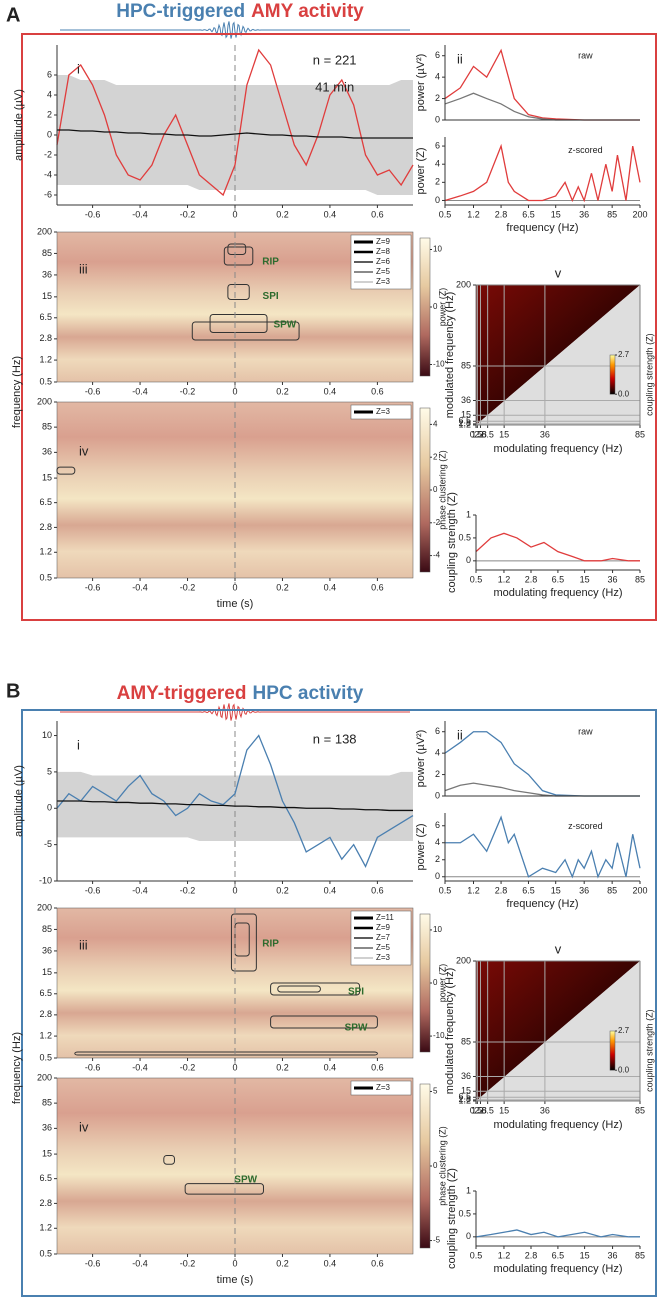 The image size is (668, 1300). Describe the element at coordinates (435, 456) in the screenshot. I see `colorbar-tick-label: 2` at that location.